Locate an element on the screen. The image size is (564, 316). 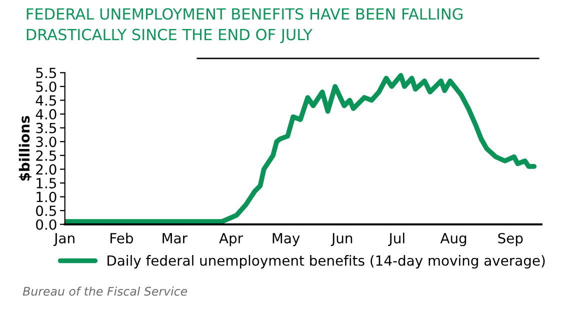
y-tick-label: 2.5 is located at coordinates (46, 155).